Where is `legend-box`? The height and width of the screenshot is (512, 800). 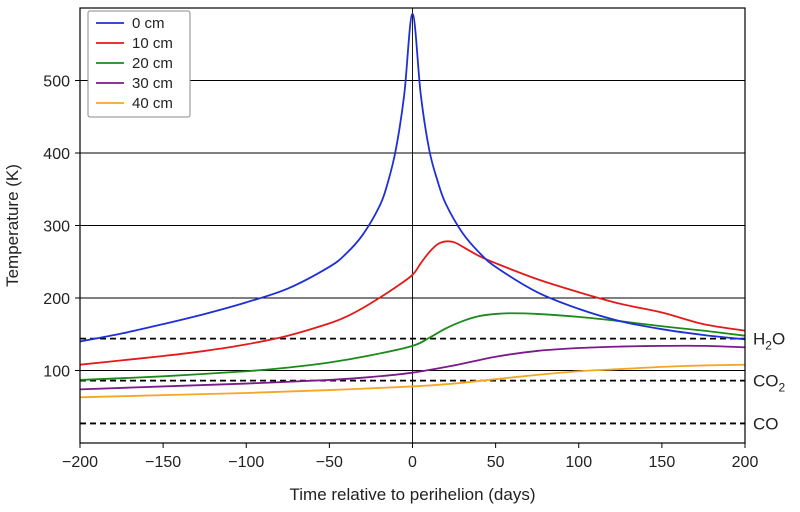 legend-box is located at coordinates (139, 64).